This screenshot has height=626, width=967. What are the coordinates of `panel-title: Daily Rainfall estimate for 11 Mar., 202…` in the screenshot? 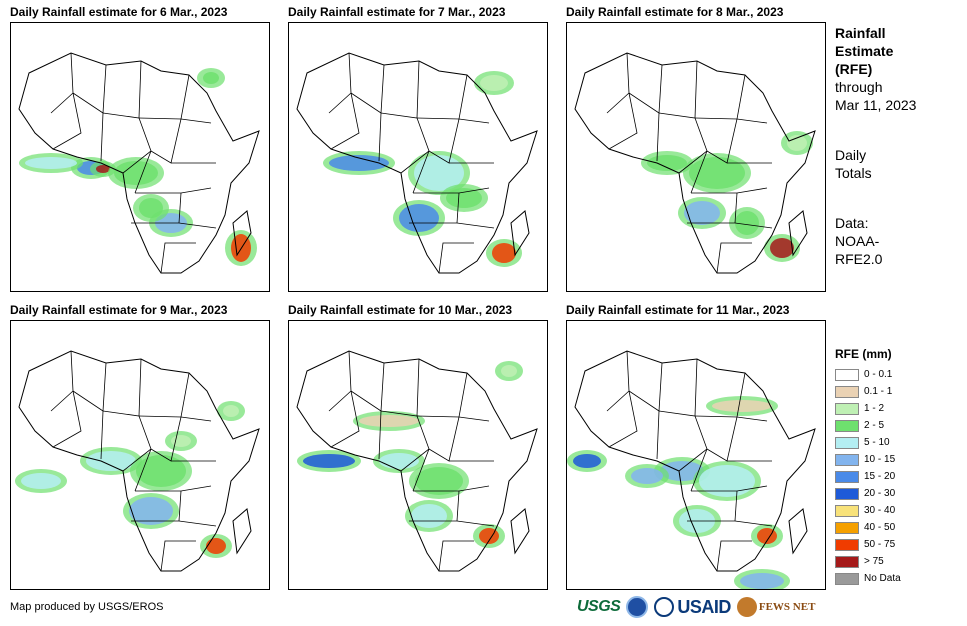 It's located at (678, 310).